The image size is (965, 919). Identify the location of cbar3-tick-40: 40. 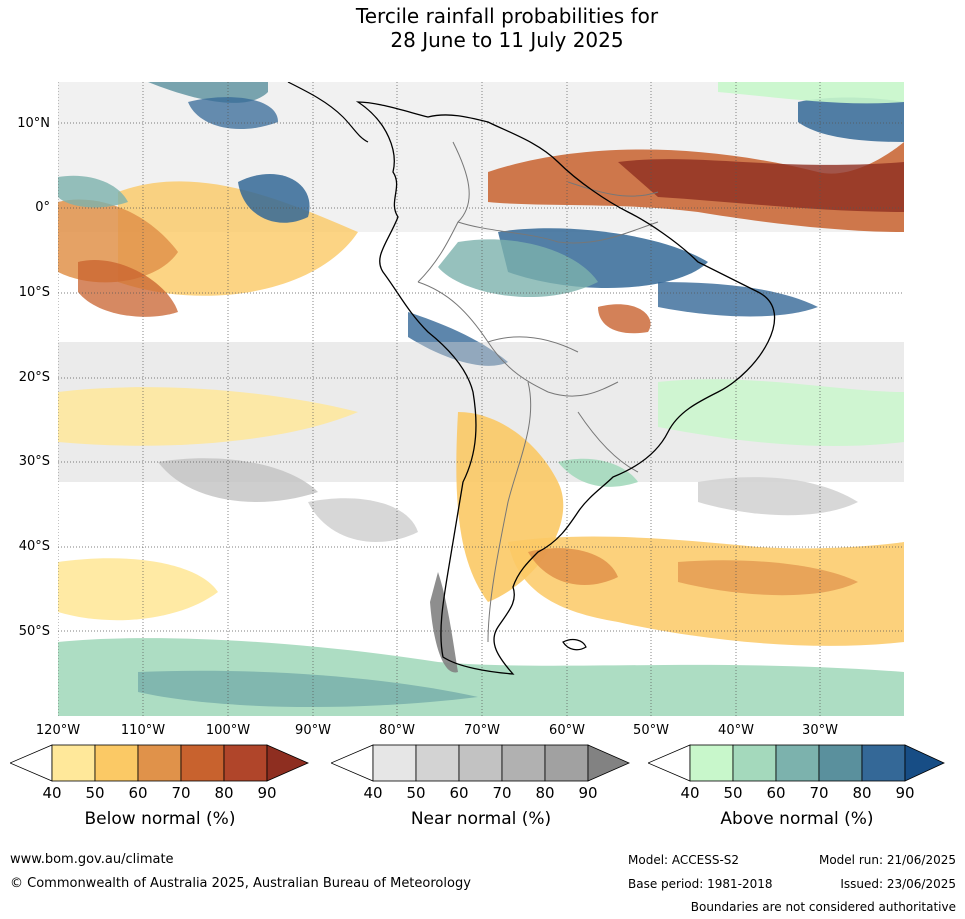
(690, 793).